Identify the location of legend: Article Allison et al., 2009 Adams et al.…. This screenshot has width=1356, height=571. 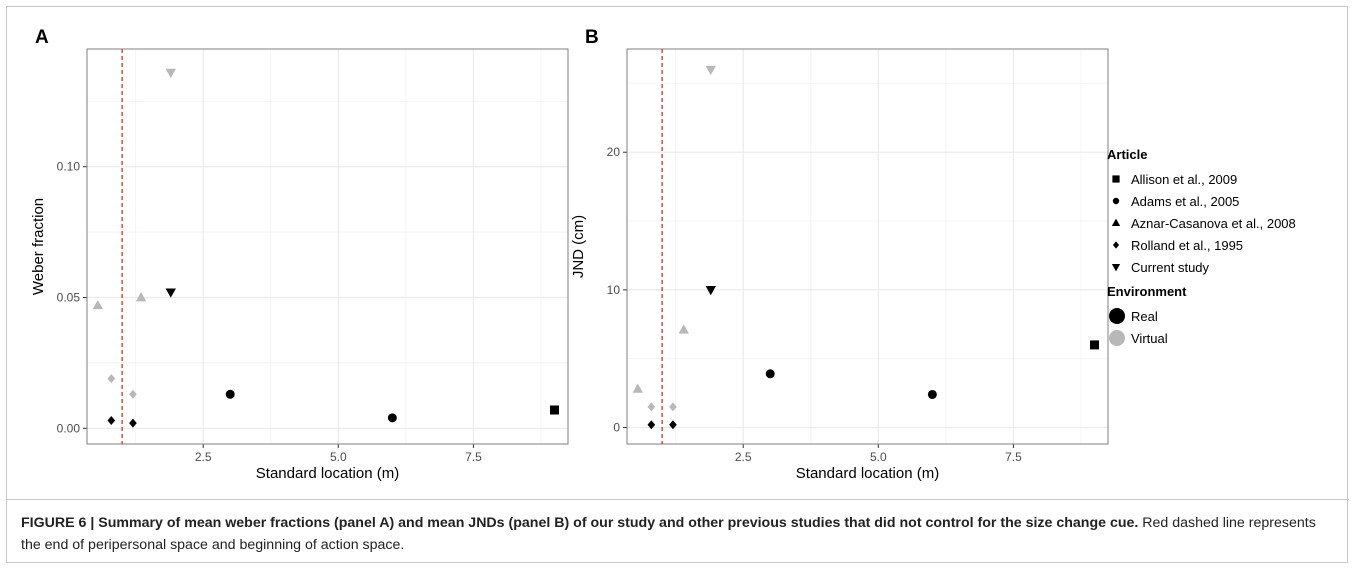
(1201, 248).